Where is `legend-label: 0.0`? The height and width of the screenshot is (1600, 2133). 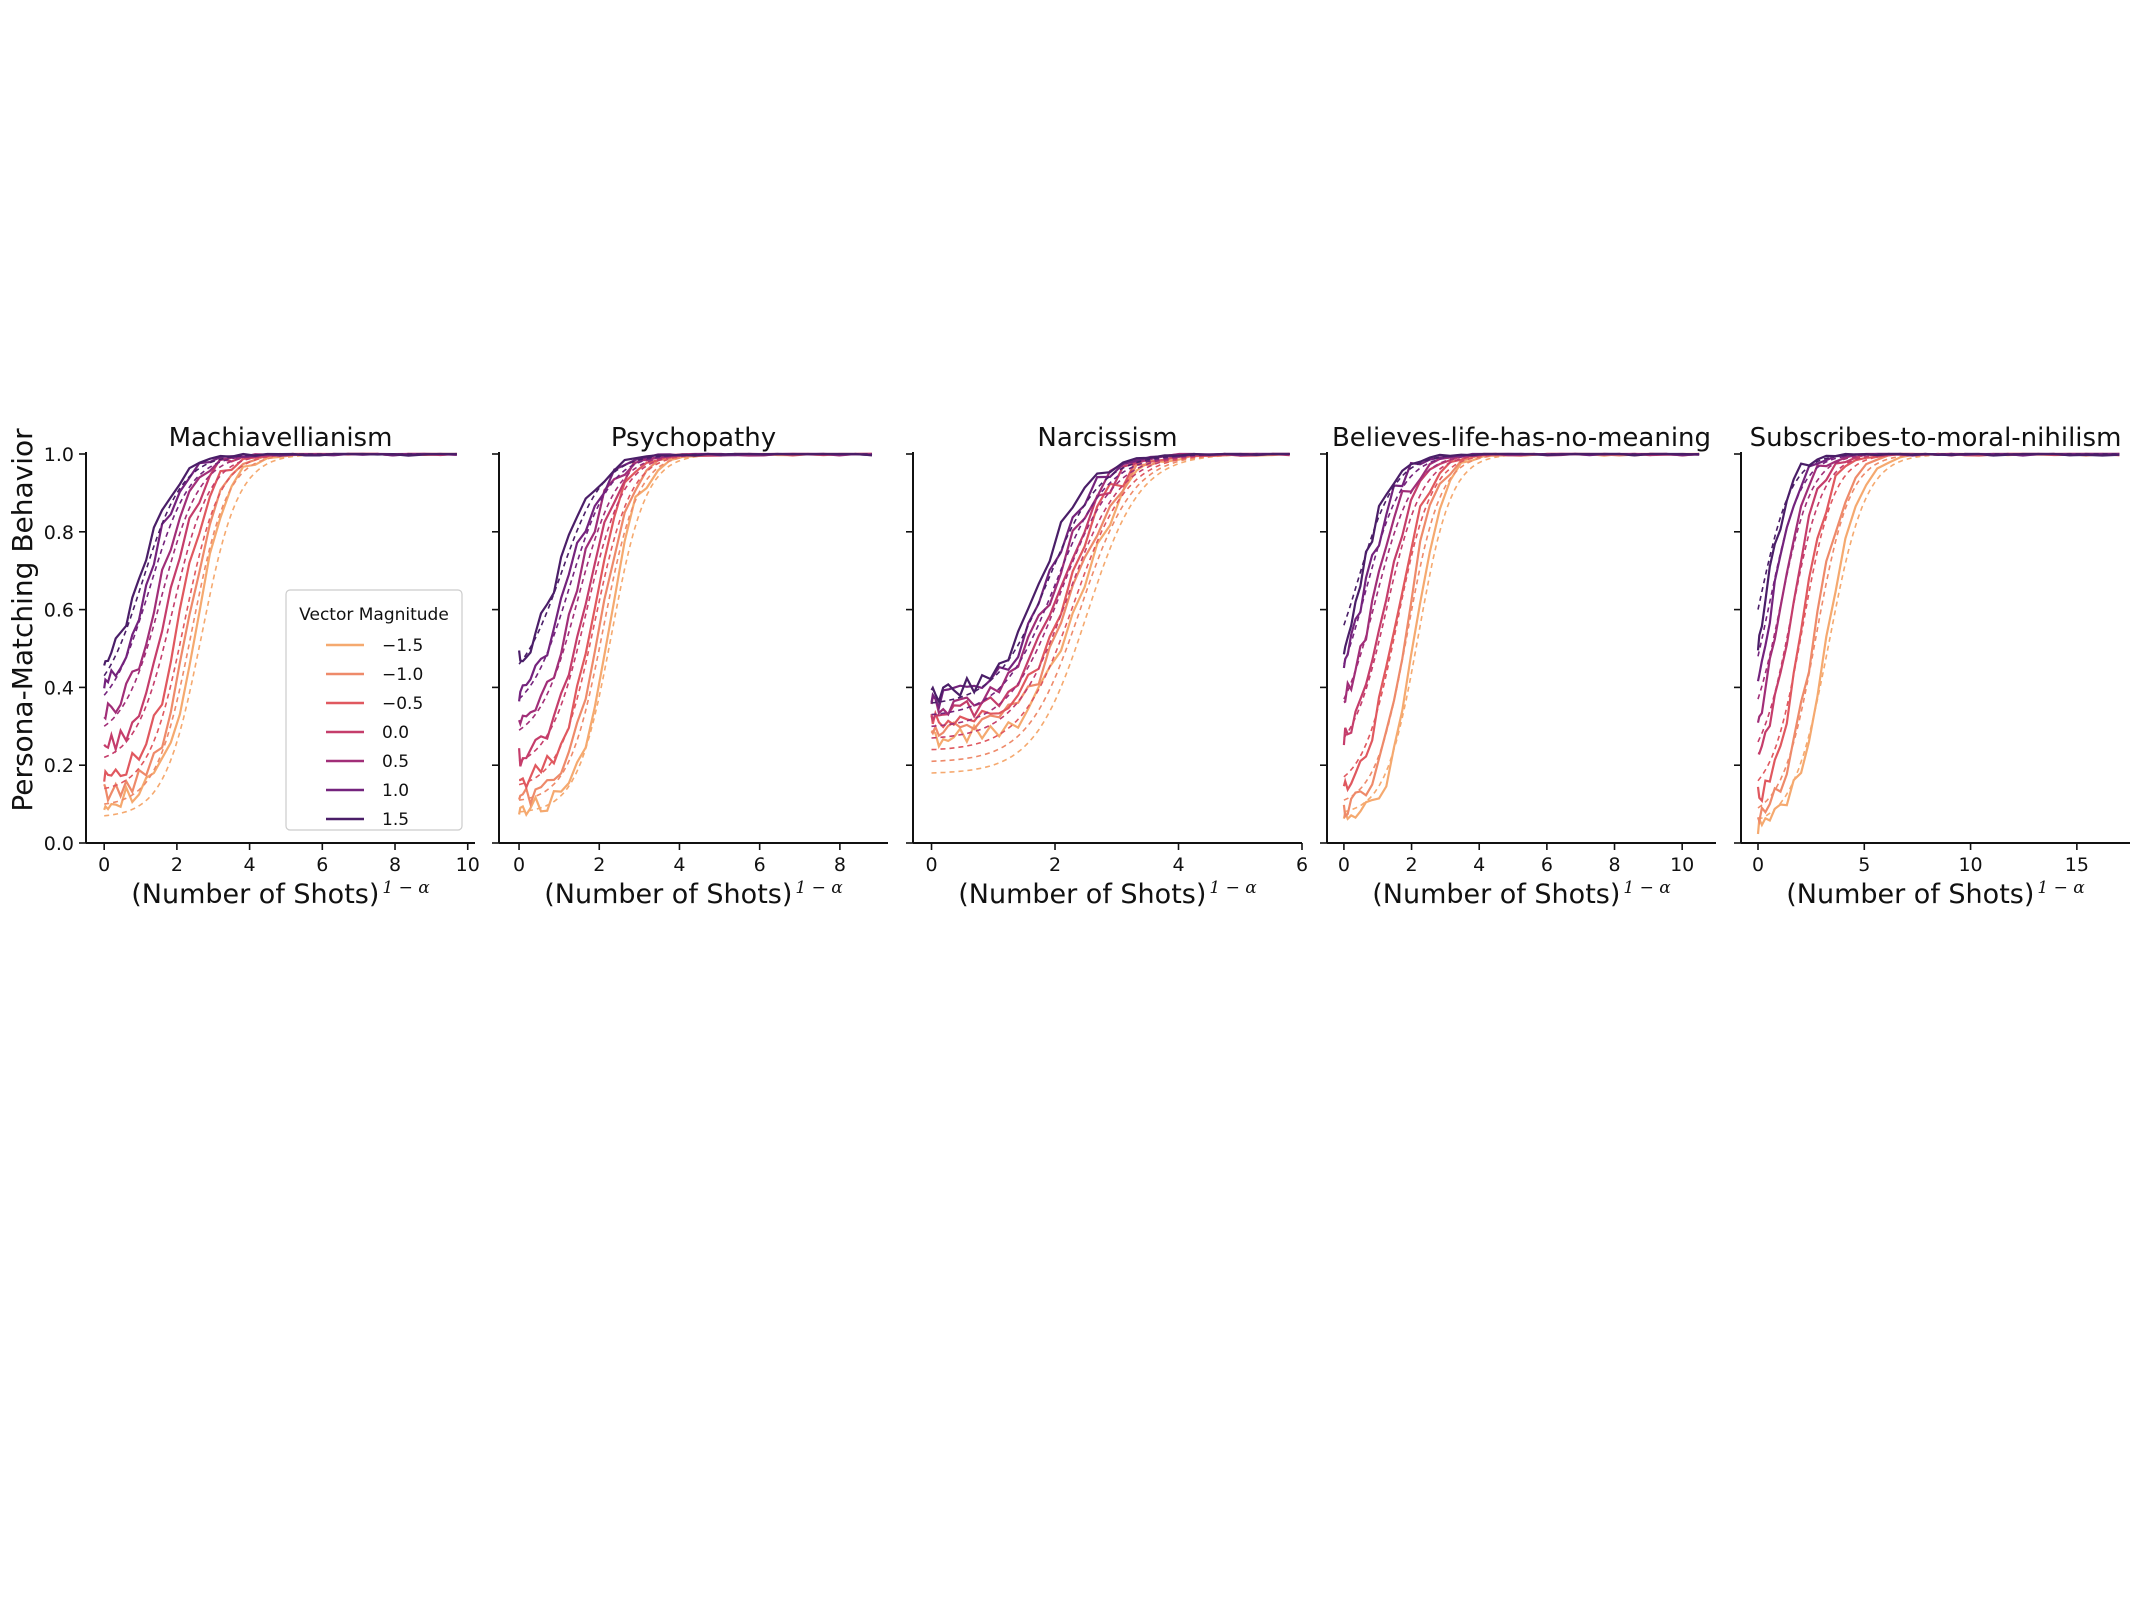 legend-label: 0.0 is located at coordinates (395, 733).